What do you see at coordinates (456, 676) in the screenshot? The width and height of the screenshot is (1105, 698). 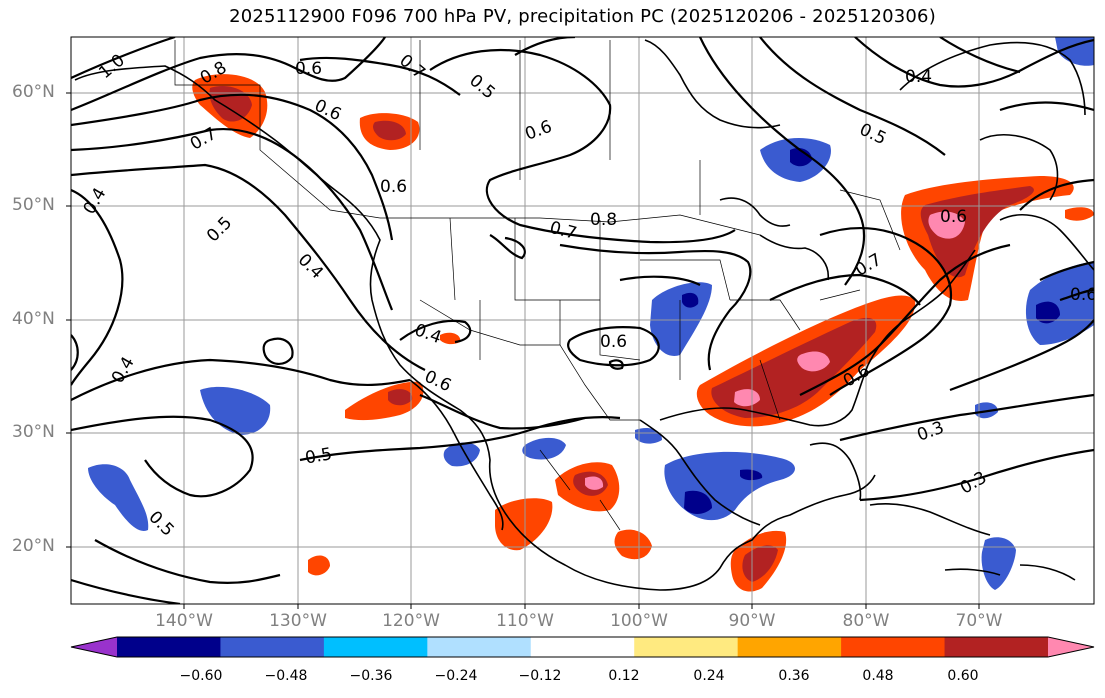 I see `colorbar-label: −0.24` at bounding box center [456, 676].